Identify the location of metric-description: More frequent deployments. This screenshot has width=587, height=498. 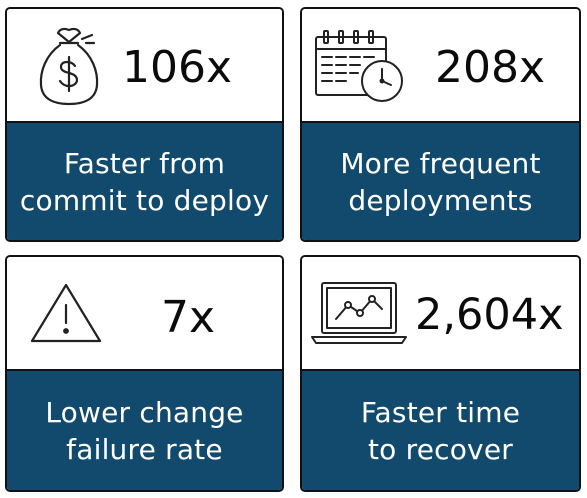
(440, 181).